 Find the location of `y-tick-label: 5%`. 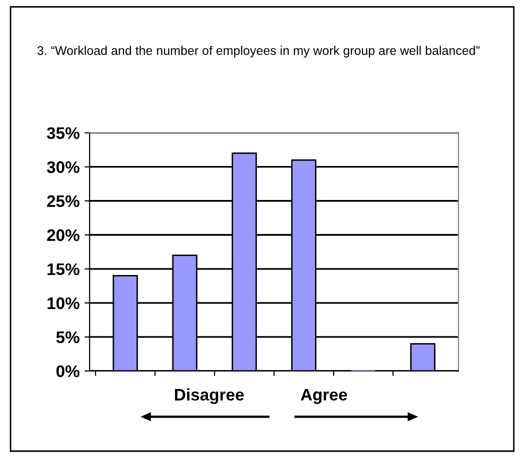

y-tick-label: 5% is located at coordinates (68, 337).